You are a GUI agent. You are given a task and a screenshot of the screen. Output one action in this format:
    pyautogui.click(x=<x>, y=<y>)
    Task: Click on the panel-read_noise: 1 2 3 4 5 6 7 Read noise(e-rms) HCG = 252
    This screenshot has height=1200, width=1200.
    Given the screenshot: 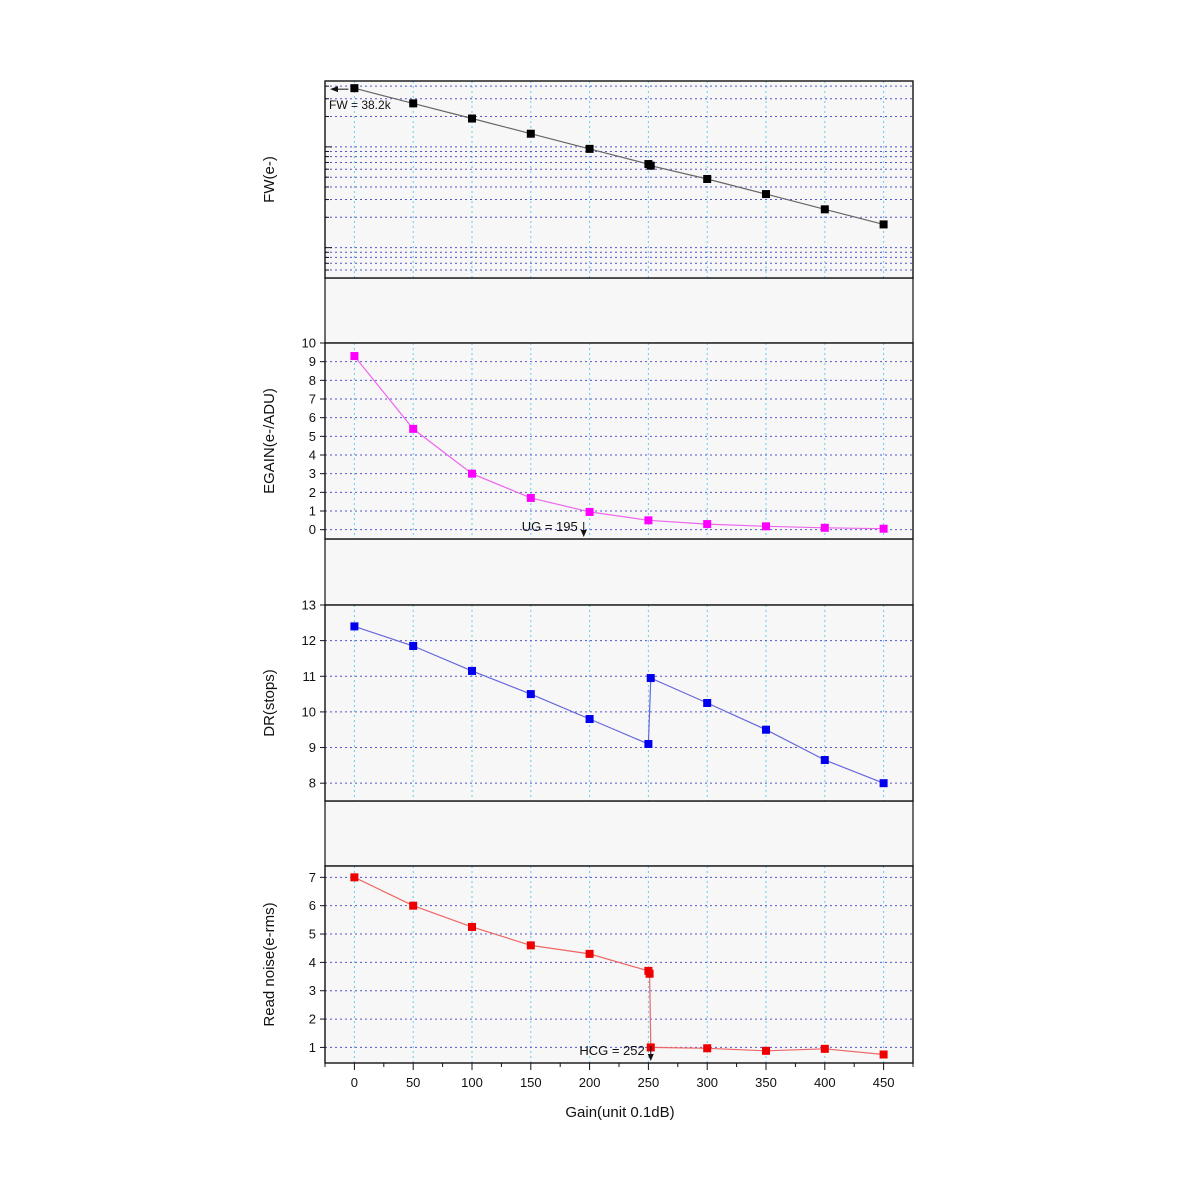 What is the action you would take?
    pyautogui.click(x=587, y=964)
    